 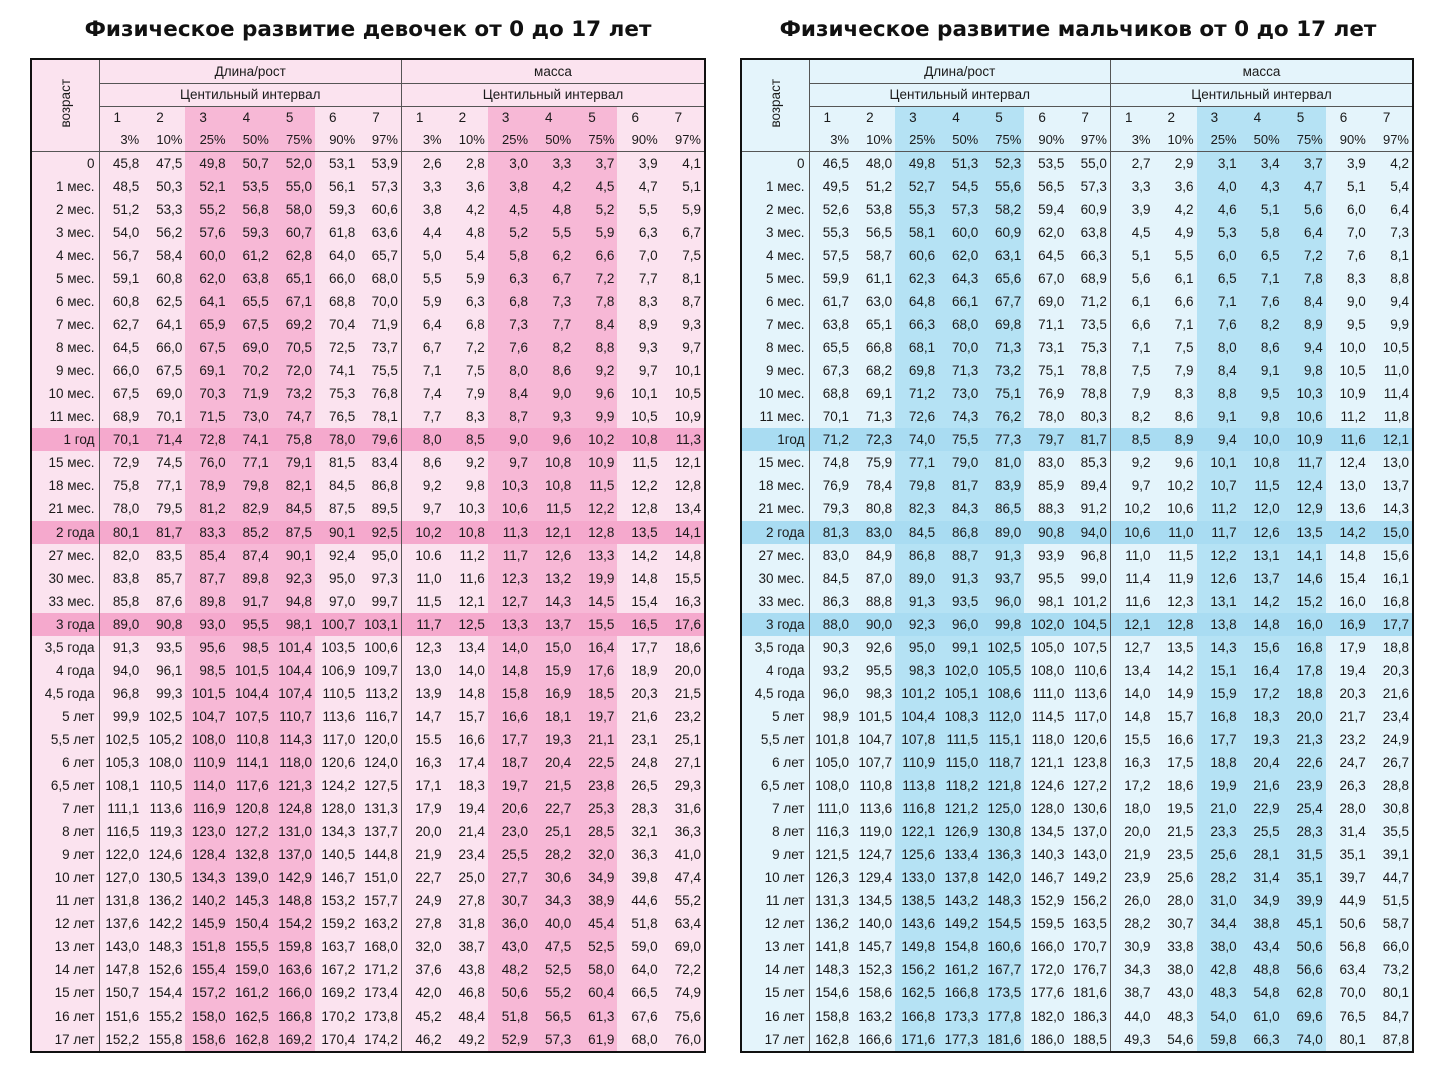 I want to click on length-value: 65,9, so click(x=207, y=325).